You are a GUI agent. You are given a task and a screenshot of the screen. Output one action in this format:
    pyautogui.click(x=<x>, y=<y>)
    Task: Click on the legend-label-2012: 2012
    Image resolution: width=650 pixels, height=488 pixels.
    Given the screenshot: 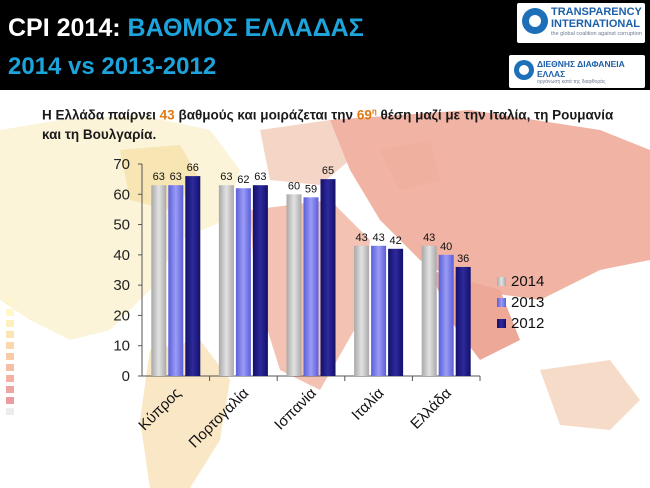 What is the action you would take?
    pyautogui.click(x=527, y=323)
    